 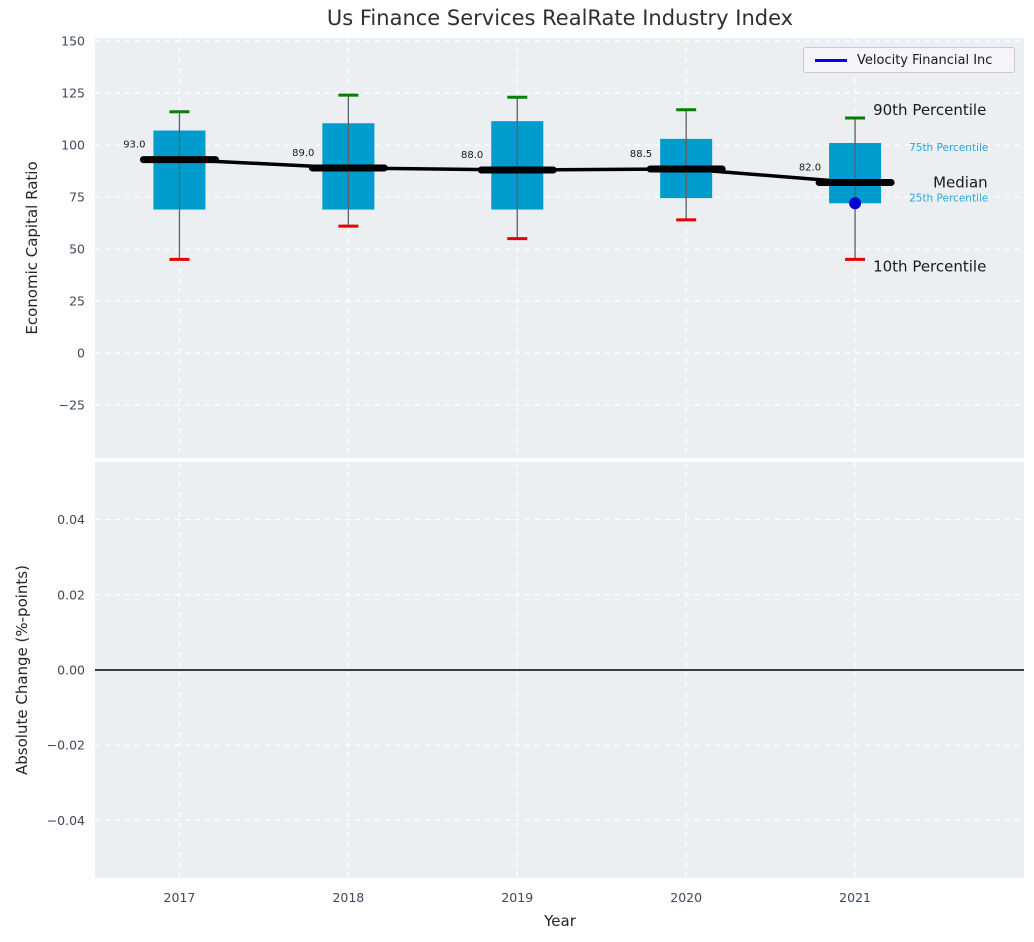 What do you see at coordinates (73, 93) in the screenshot?
I see `top-y-tick-label: 125` at bounding box center [73, 93].